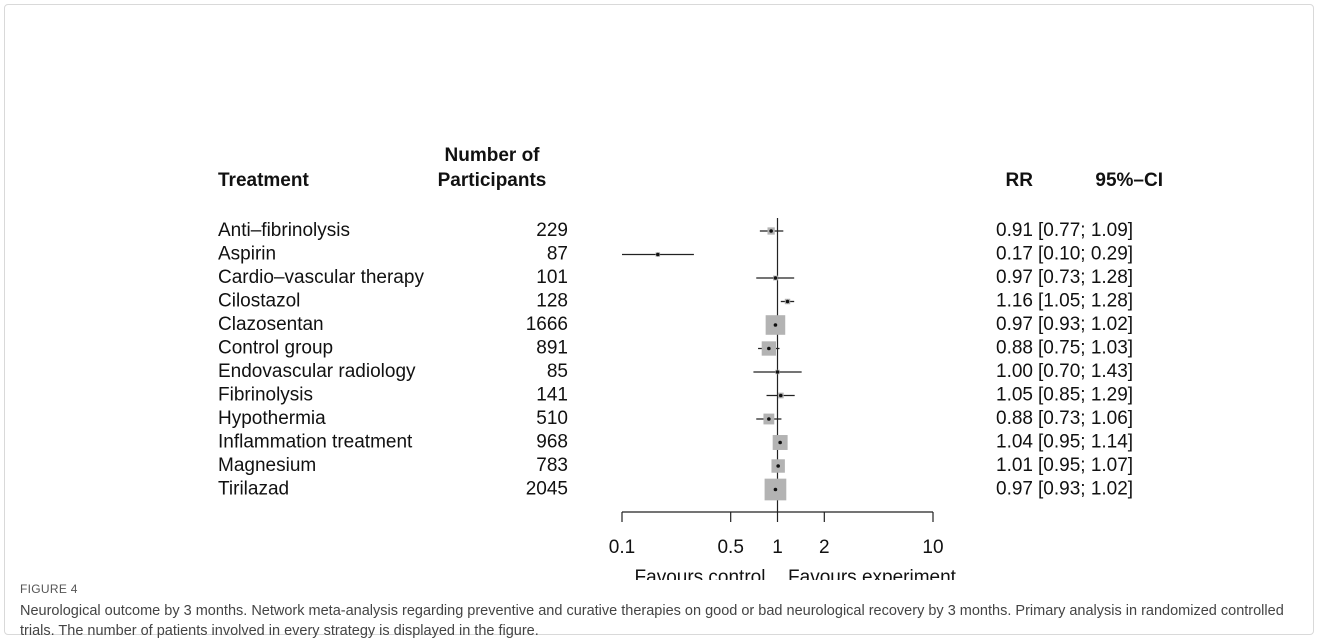 This screenshot has height=641, width=1320. What do you see at coordinates (557, 371) in the screenshot?
I see `participants-label: 85` at bounding box center [557, 371].